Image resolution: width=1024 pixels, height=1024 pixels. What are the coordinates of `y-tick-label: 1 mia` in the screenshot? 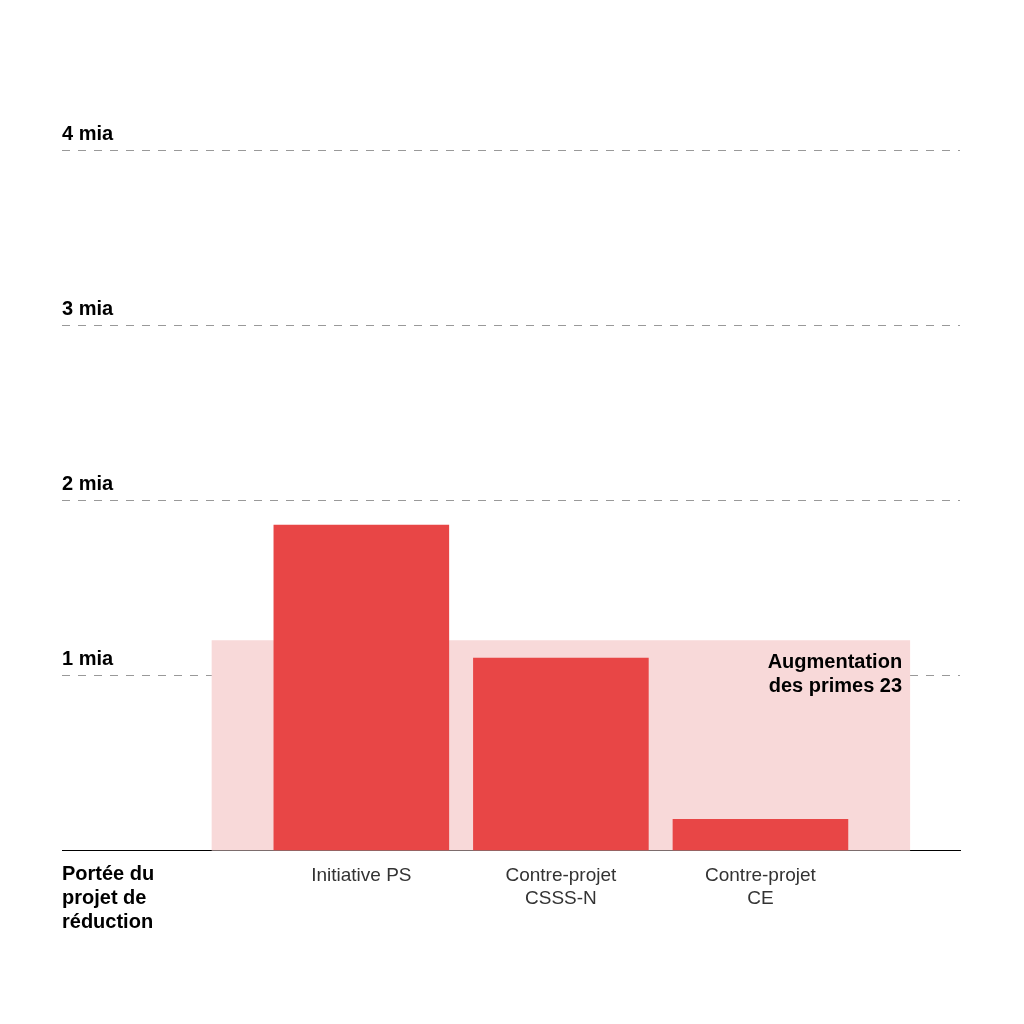 It's located at (88, 657).